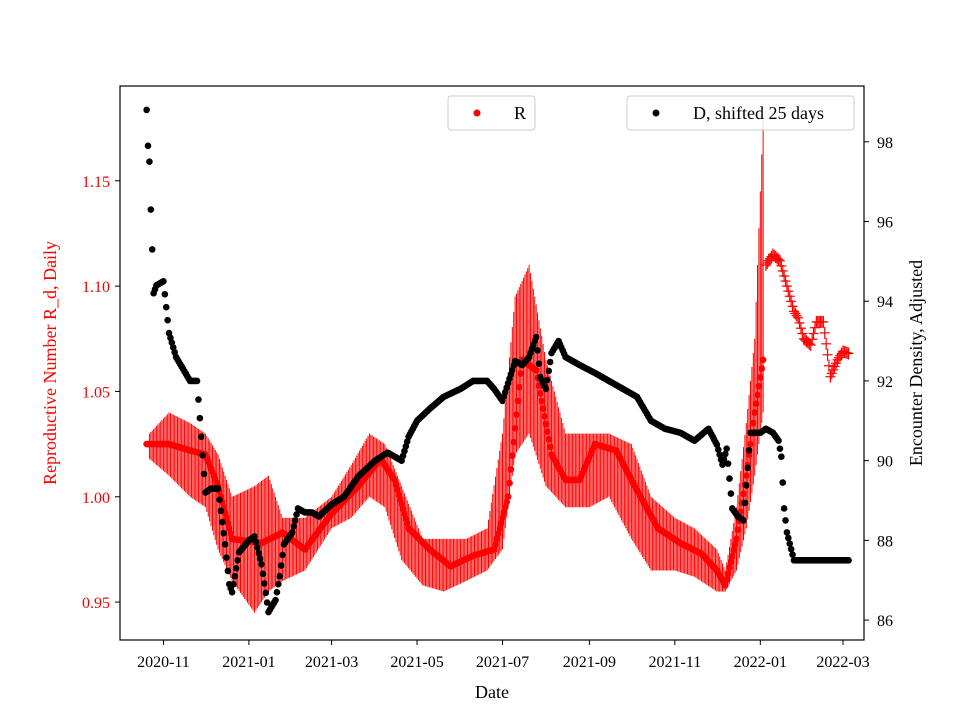 The height and width of the screenshot is (720, 960). What do you see at coordinates (477, 113) in the screenshot?
I see `legend-r-marker` at bounding box center [477, 113].